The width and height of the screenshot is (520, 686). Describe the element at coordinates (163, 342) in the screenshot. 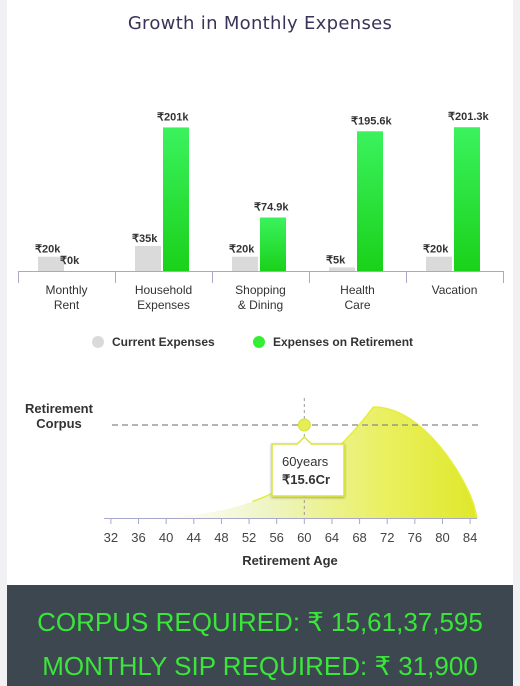

I see `legend-label-current: Current Expenses` at that location.